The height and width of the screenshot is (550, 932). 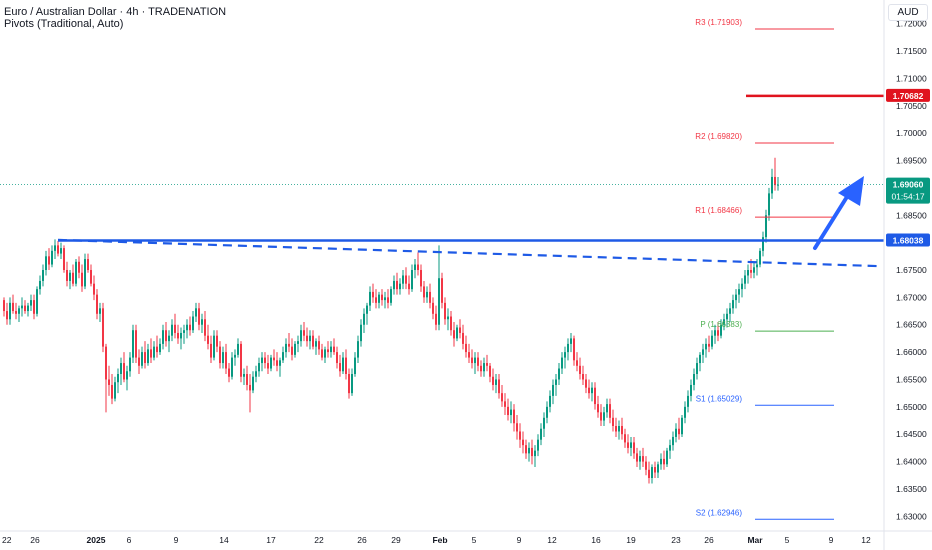 What do you see at coordinates (911, 270) in the screenshot?
I see `y-tick-label: 1.67500` at bounding box center [911, 270].